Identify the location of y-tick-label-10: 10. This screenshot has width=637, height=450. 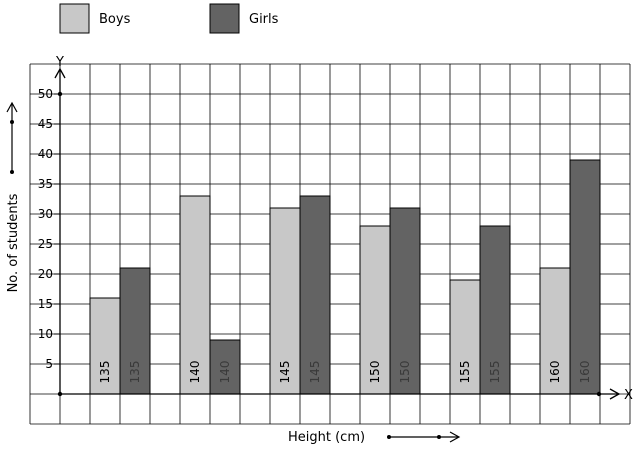
(45, 334).